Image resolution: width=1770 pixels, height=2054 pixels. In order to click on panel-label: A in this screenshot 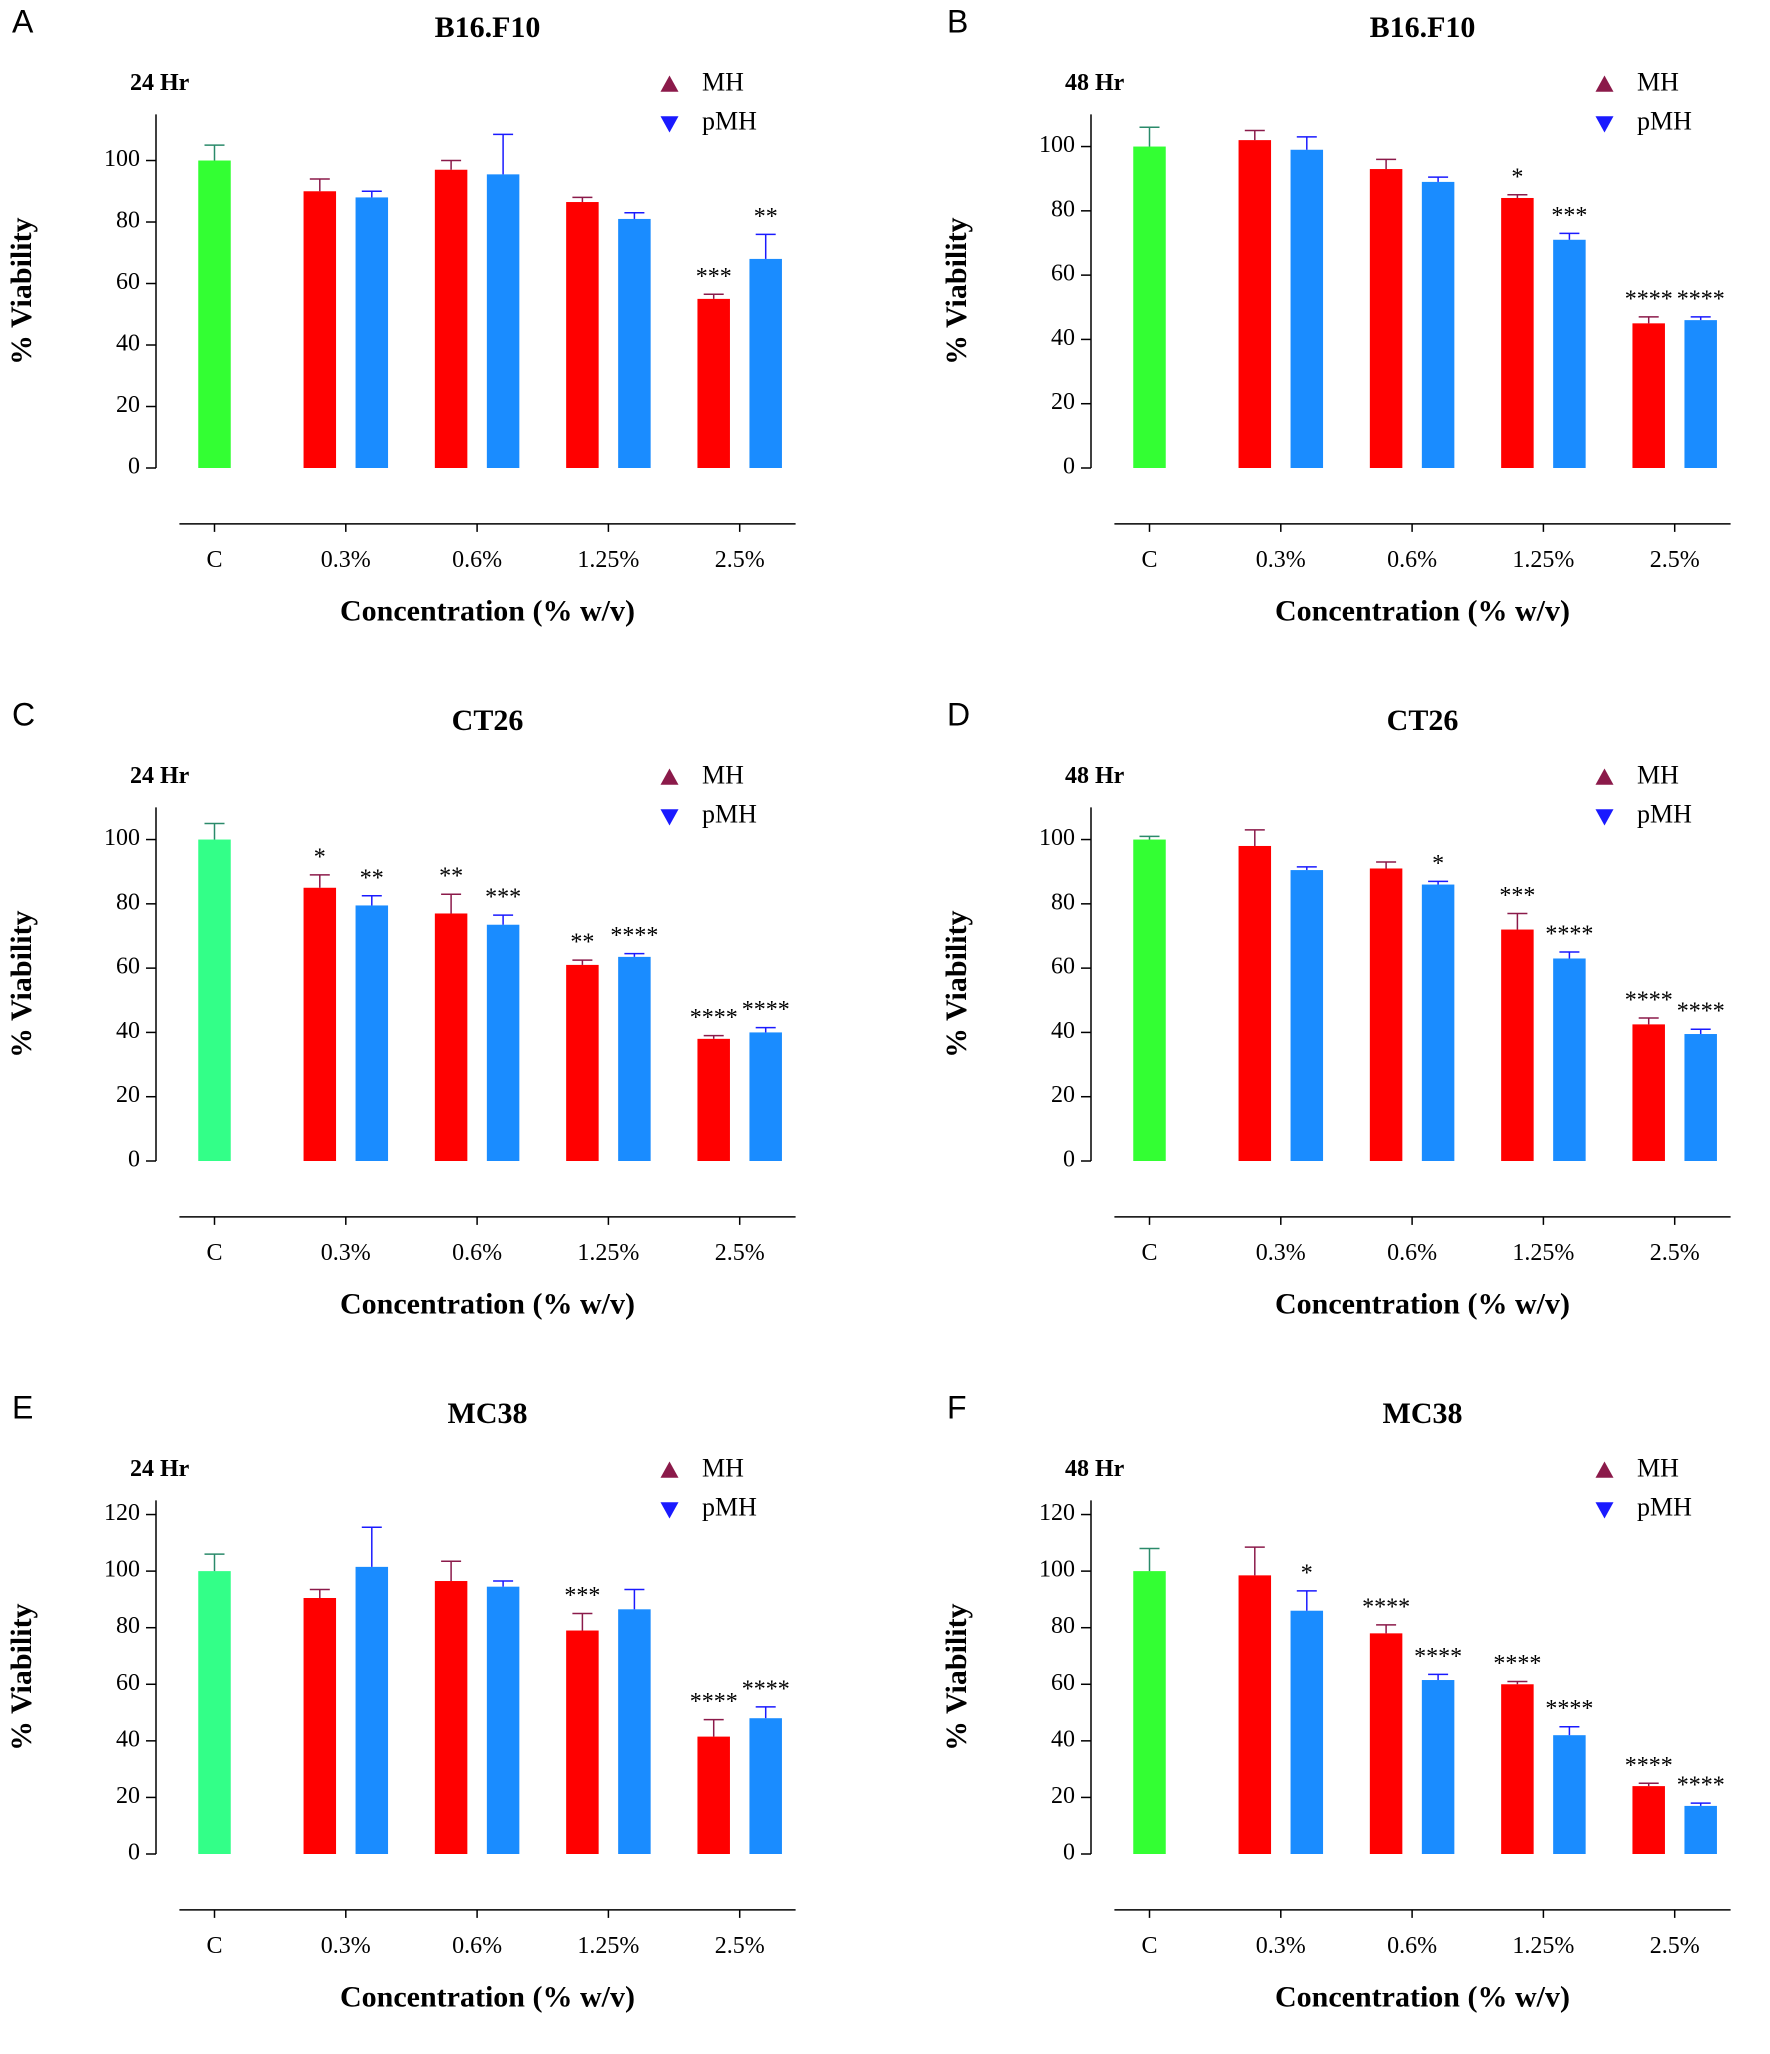, I will do `click(23, 21)`.